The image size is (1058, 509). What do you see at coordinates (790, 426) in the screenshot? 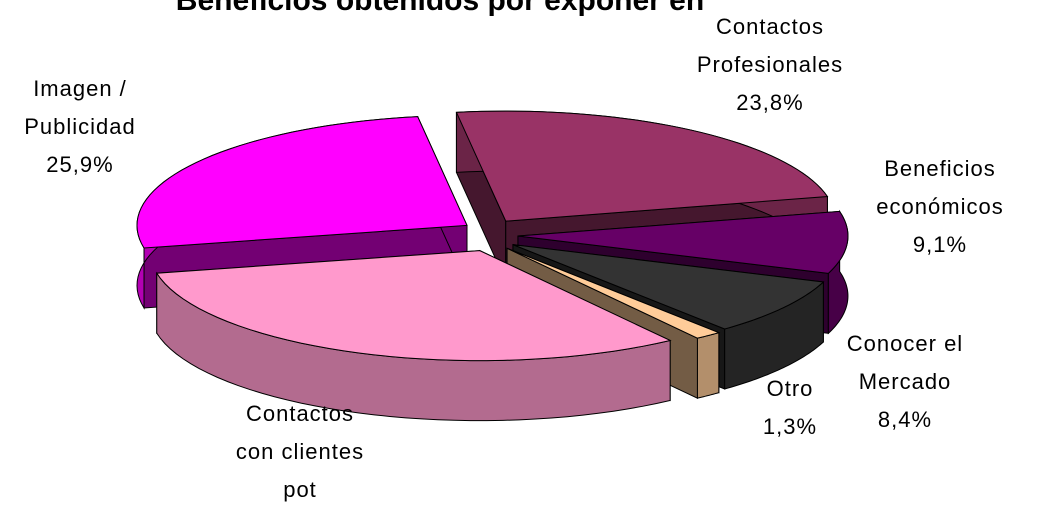
I see `value-label: 1,3%` at bounding box center [790, 426].